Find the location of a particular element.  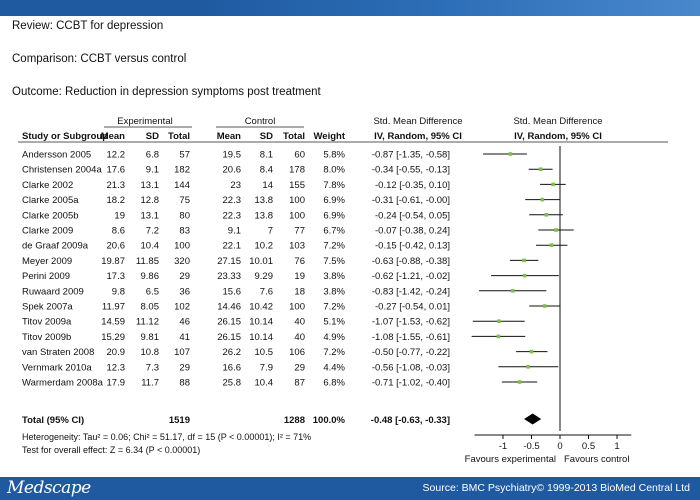

cell-exp-sd: 13.1 is located at coordinates (150, 185).